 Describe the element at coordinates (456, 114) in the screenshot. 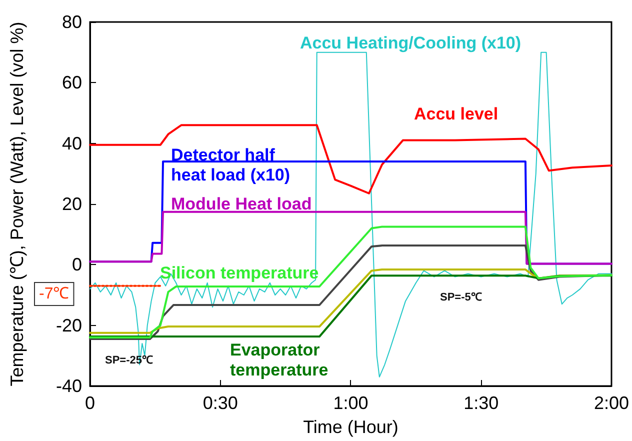

I see `series-label: Accu level` at that location.